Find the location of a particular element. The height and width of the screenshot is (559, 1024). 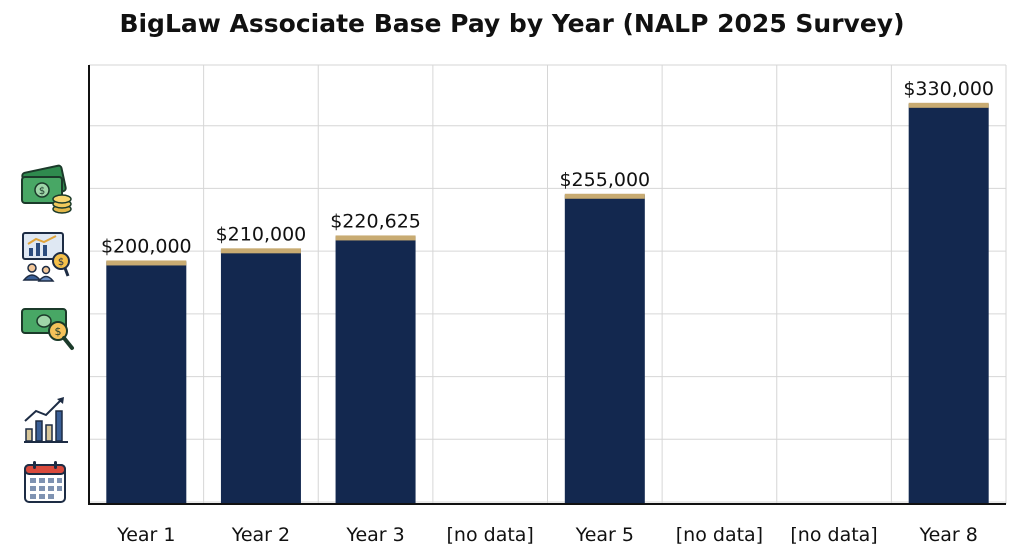

analytics-presentation-icon: $ is located at coordinates (46, 257).